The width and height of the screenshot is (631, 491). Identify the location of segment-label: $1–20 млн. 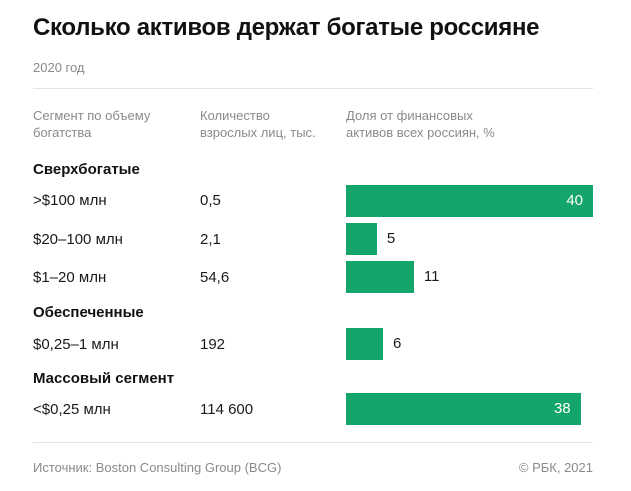
(70, 277).